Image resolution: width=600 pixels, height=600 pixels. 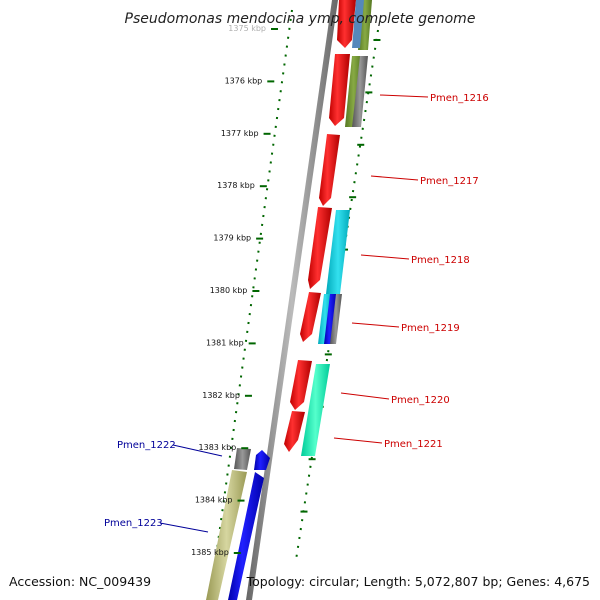 What do you see at coordinates (244, 80) in the screenshot?
I see `scale-tick-label: 1376 kbp` at bounding box center [244, 80].